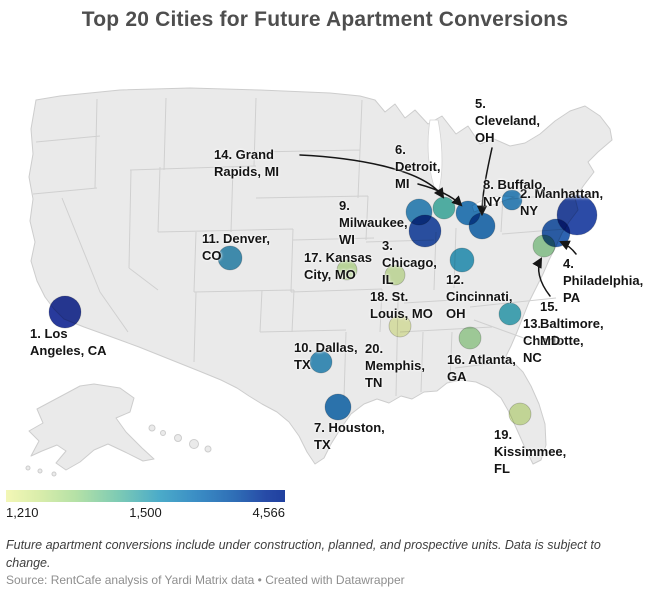 The width and height of the screenshot is (650, 595). Describe the element at coordinates (510, 314) in the screenshot. I see `city-circle-charlotte-nc` at that location.